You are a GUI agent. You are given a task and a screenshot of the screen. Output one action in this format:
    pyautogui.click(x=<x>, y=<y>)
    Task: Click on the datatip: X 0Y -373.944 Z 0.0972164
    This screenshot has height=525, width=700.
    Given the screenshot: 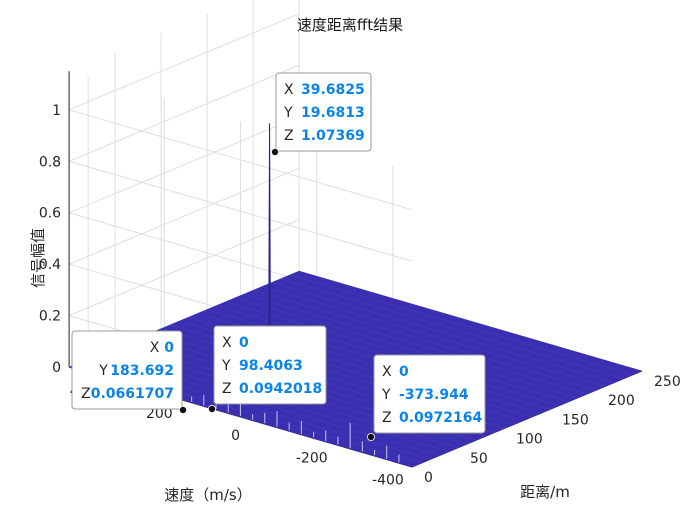 What is the action you would take?
    pyautogui.click(x=426, y=397)
    